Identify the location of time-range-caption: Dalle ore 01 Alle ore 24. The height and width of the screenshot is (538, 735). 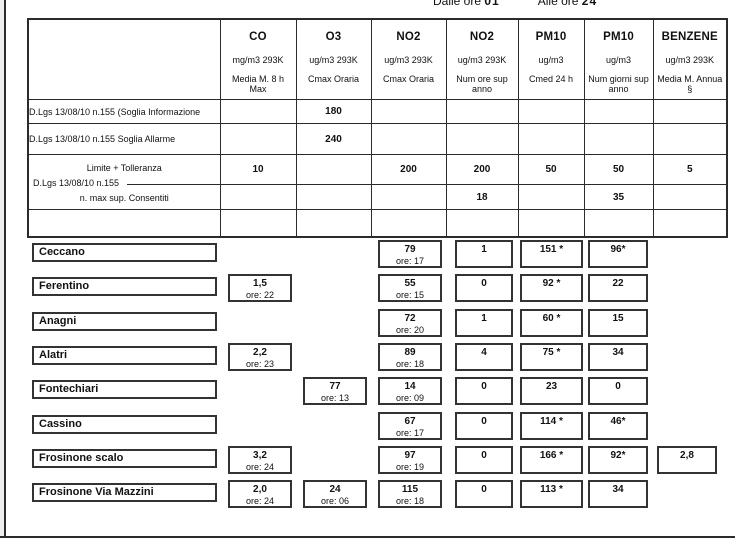
(515, 4).